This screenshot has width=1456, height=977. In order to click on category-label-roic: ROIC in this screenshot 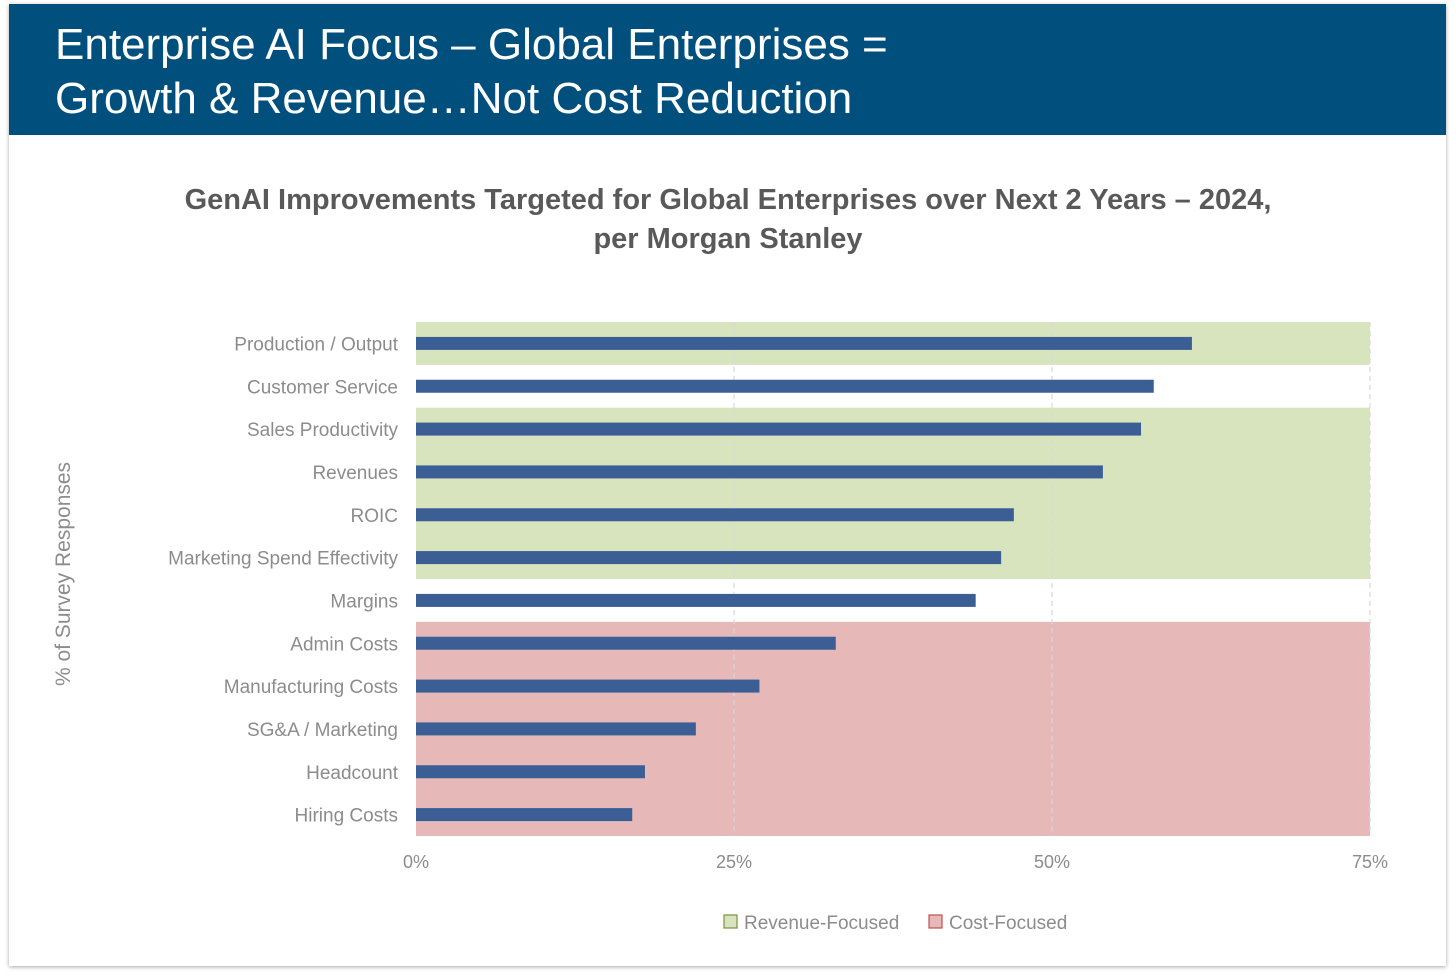, I will do `click(375, 516)`.